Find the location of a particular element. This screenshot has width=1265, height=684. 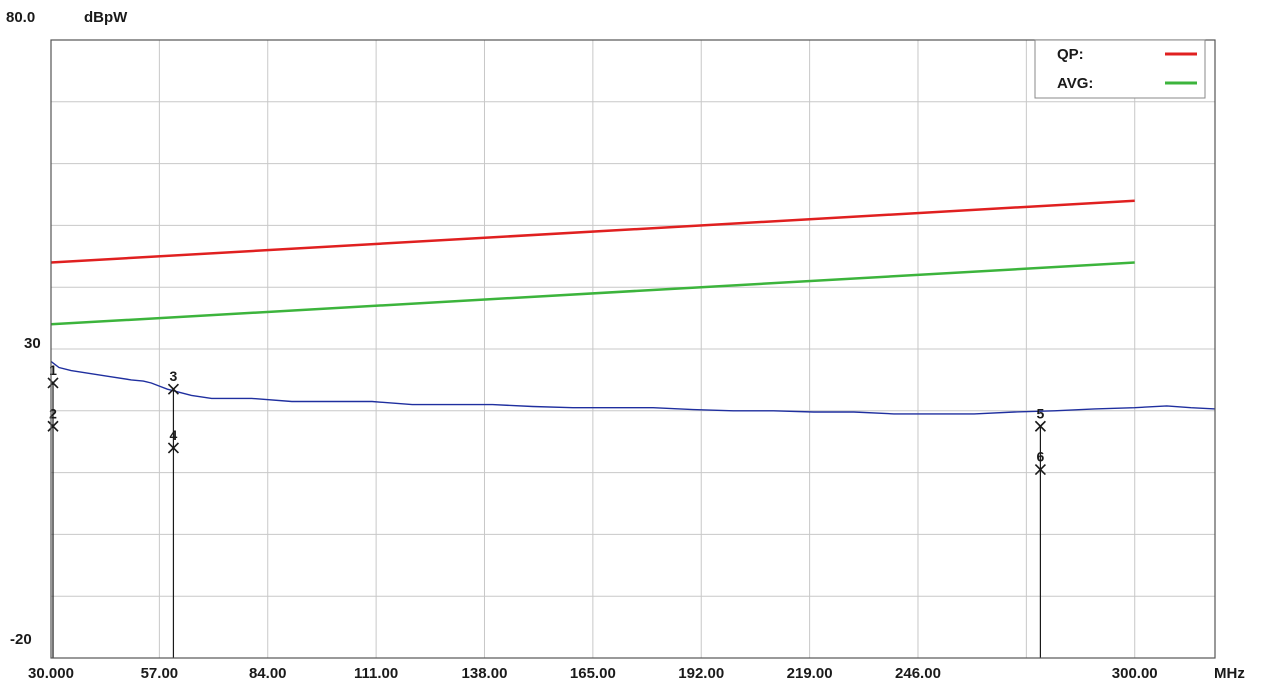

x-tick-label: 138.00 is located at coordinates (485, 673).